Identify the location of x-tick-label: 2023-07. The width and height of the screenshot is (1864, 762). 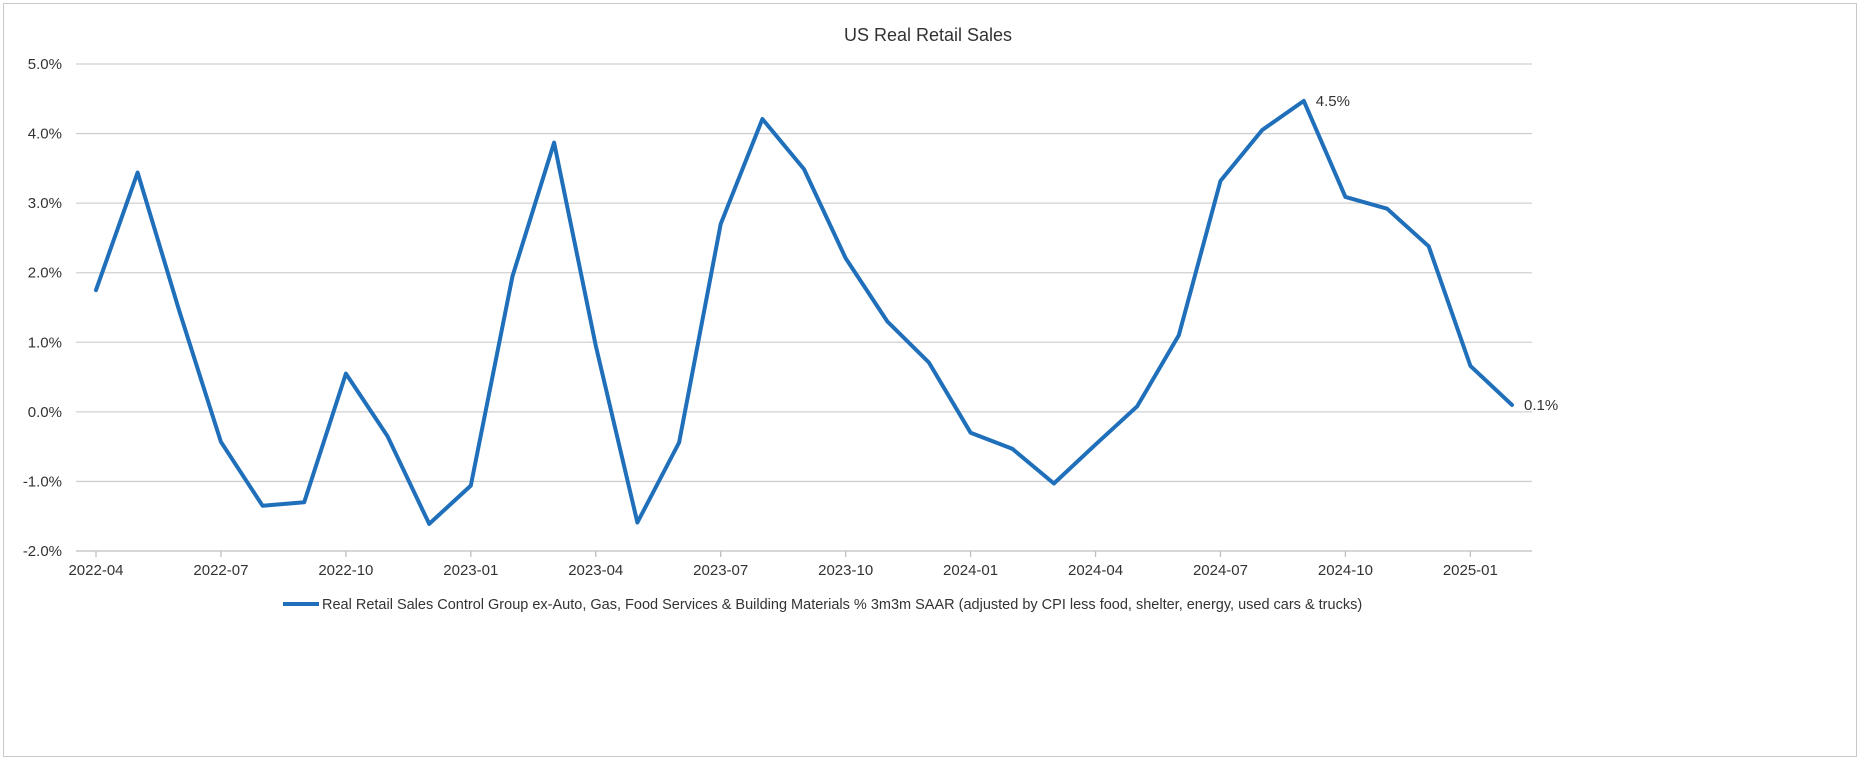
(720, 570).